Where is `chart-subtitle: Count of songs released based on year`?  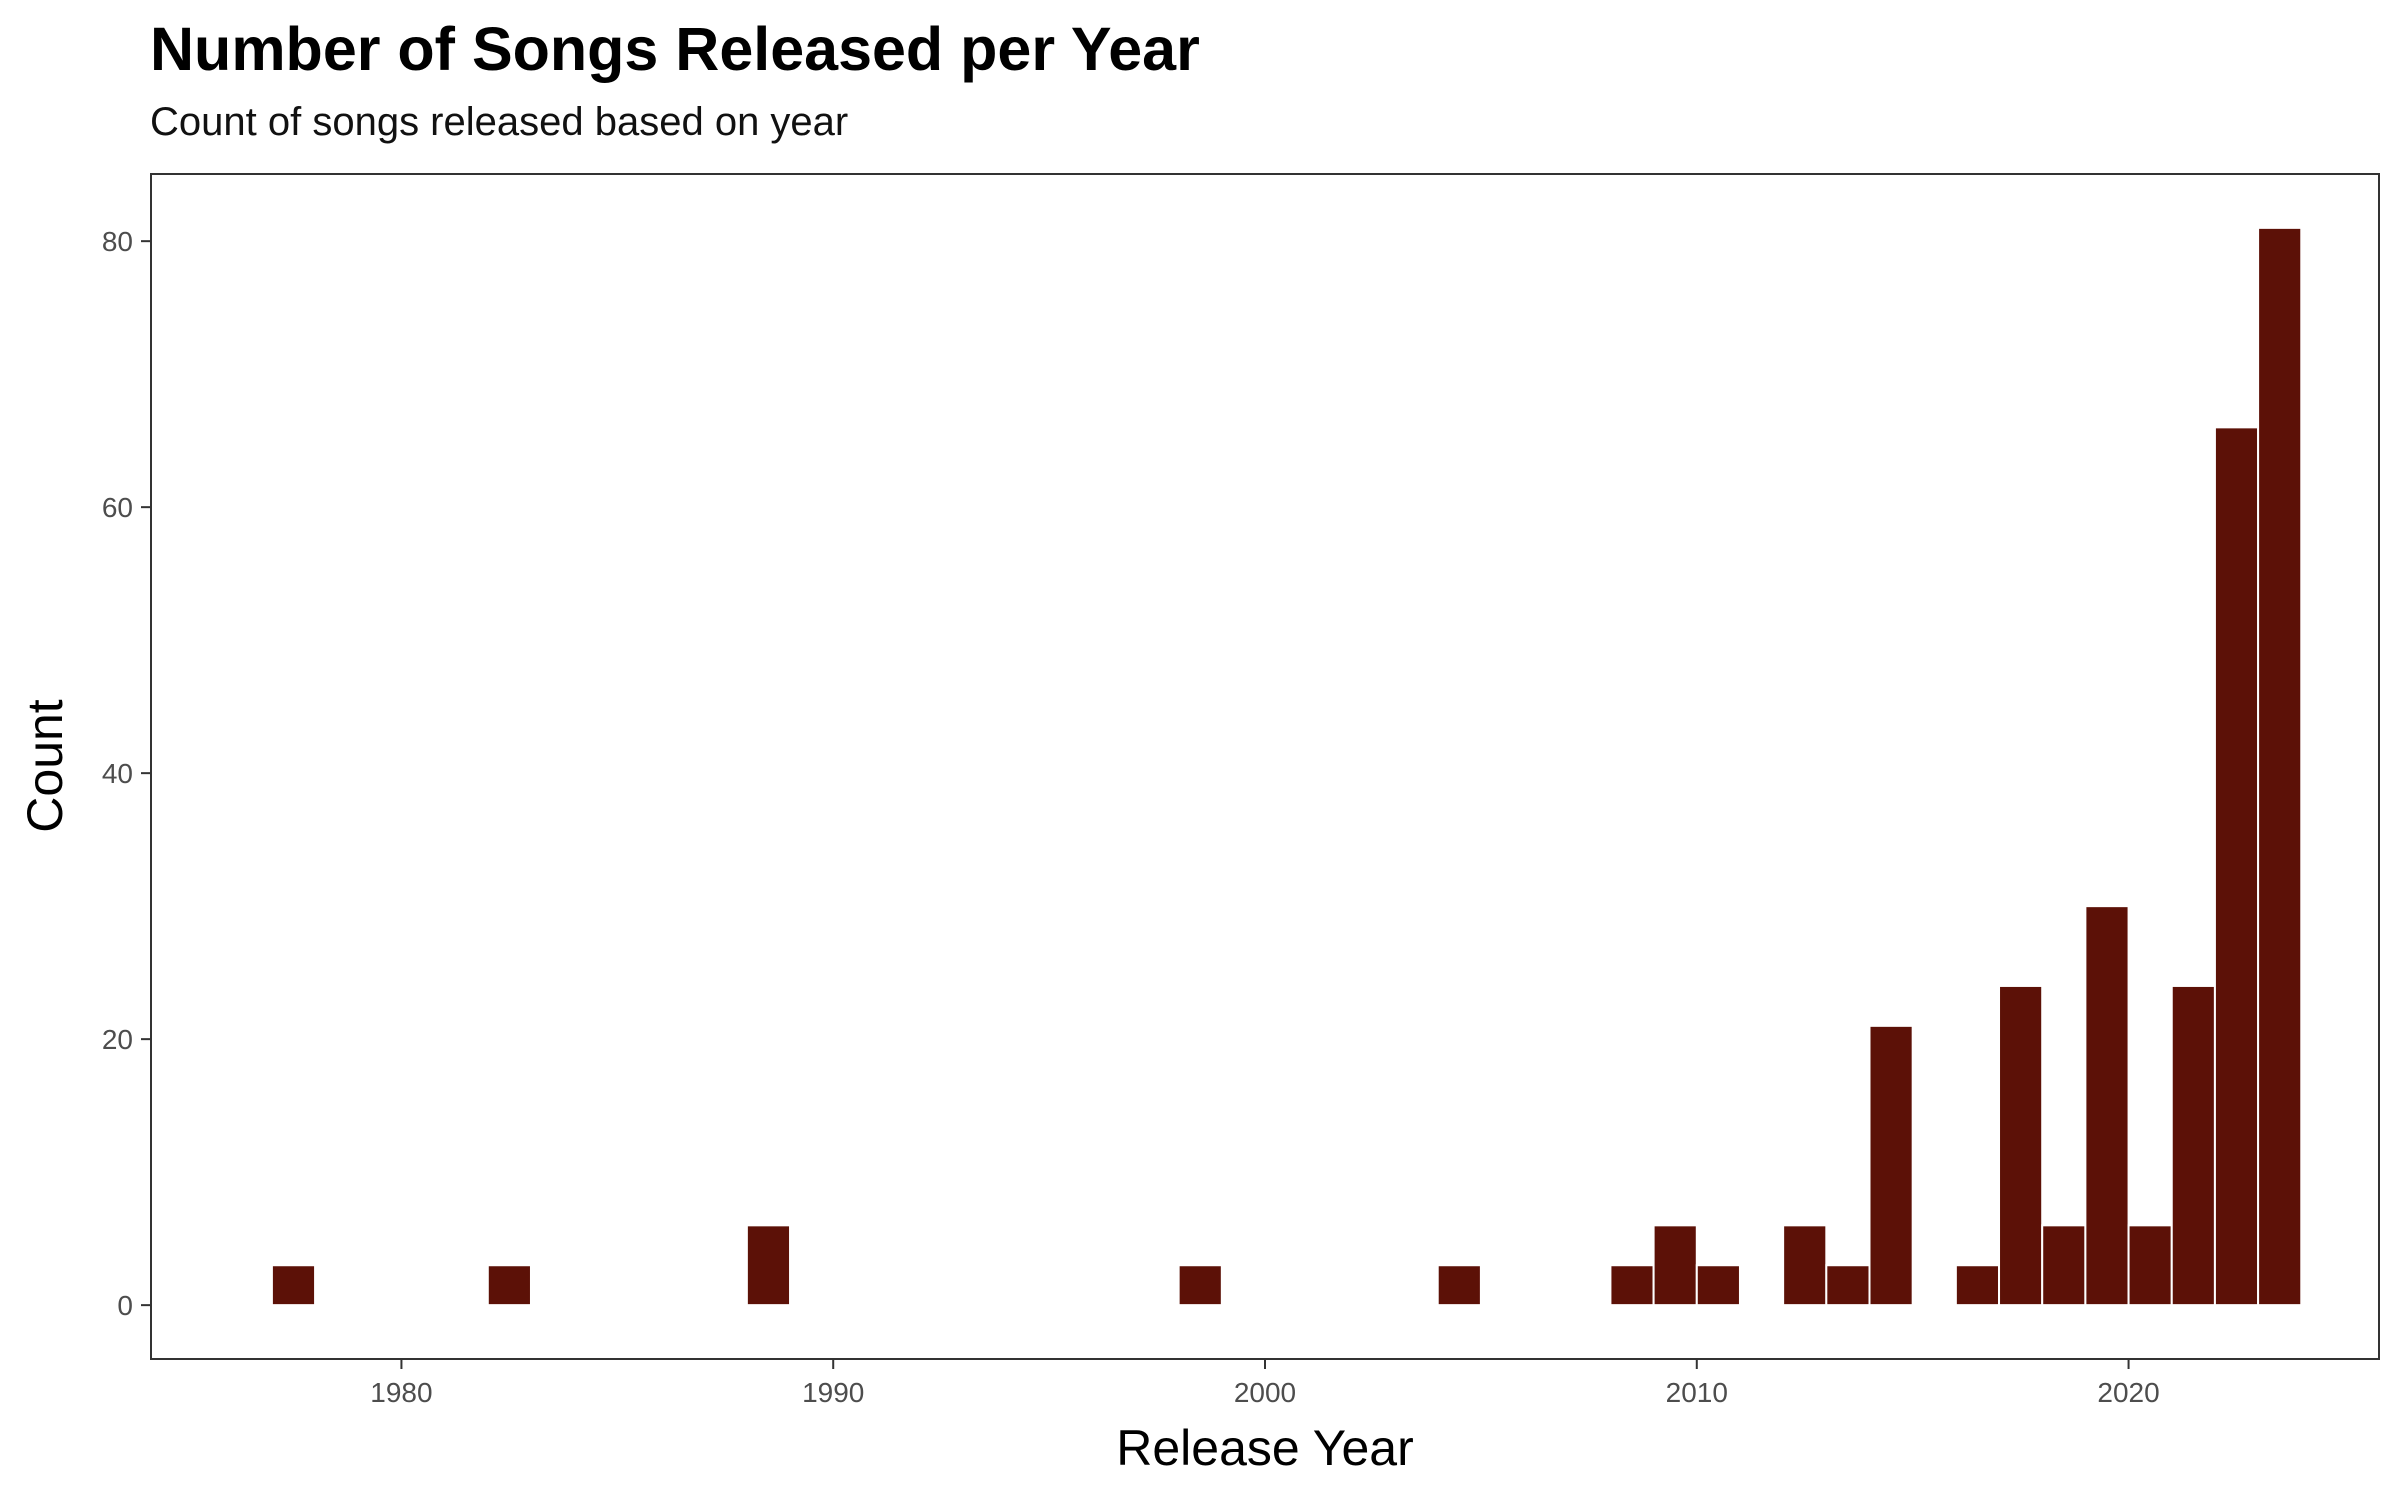
chart-subtitle: Count of songs released based on year is located at coordinates (499, 122).